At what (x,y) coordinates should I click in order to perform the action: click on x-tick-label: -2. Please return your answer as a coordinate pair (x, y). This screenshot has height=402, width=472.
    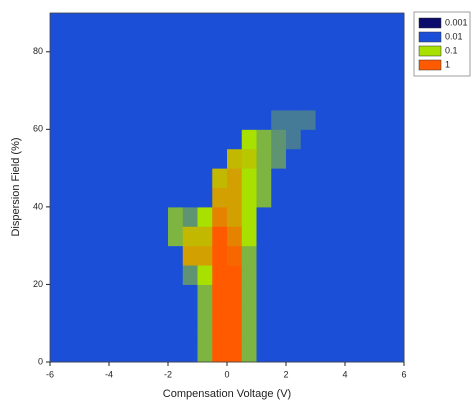
    Looking at the image, I should click on (168, 374).